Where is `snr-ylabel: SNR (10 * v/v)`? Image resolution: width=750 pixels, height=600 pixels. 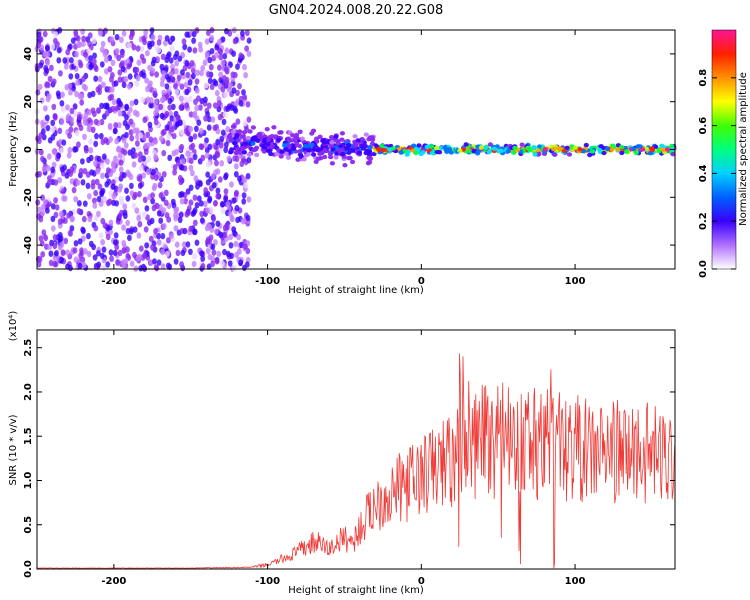 snr-ylabel: SNR (10 * v/v) is located at coordinates (13, 449).